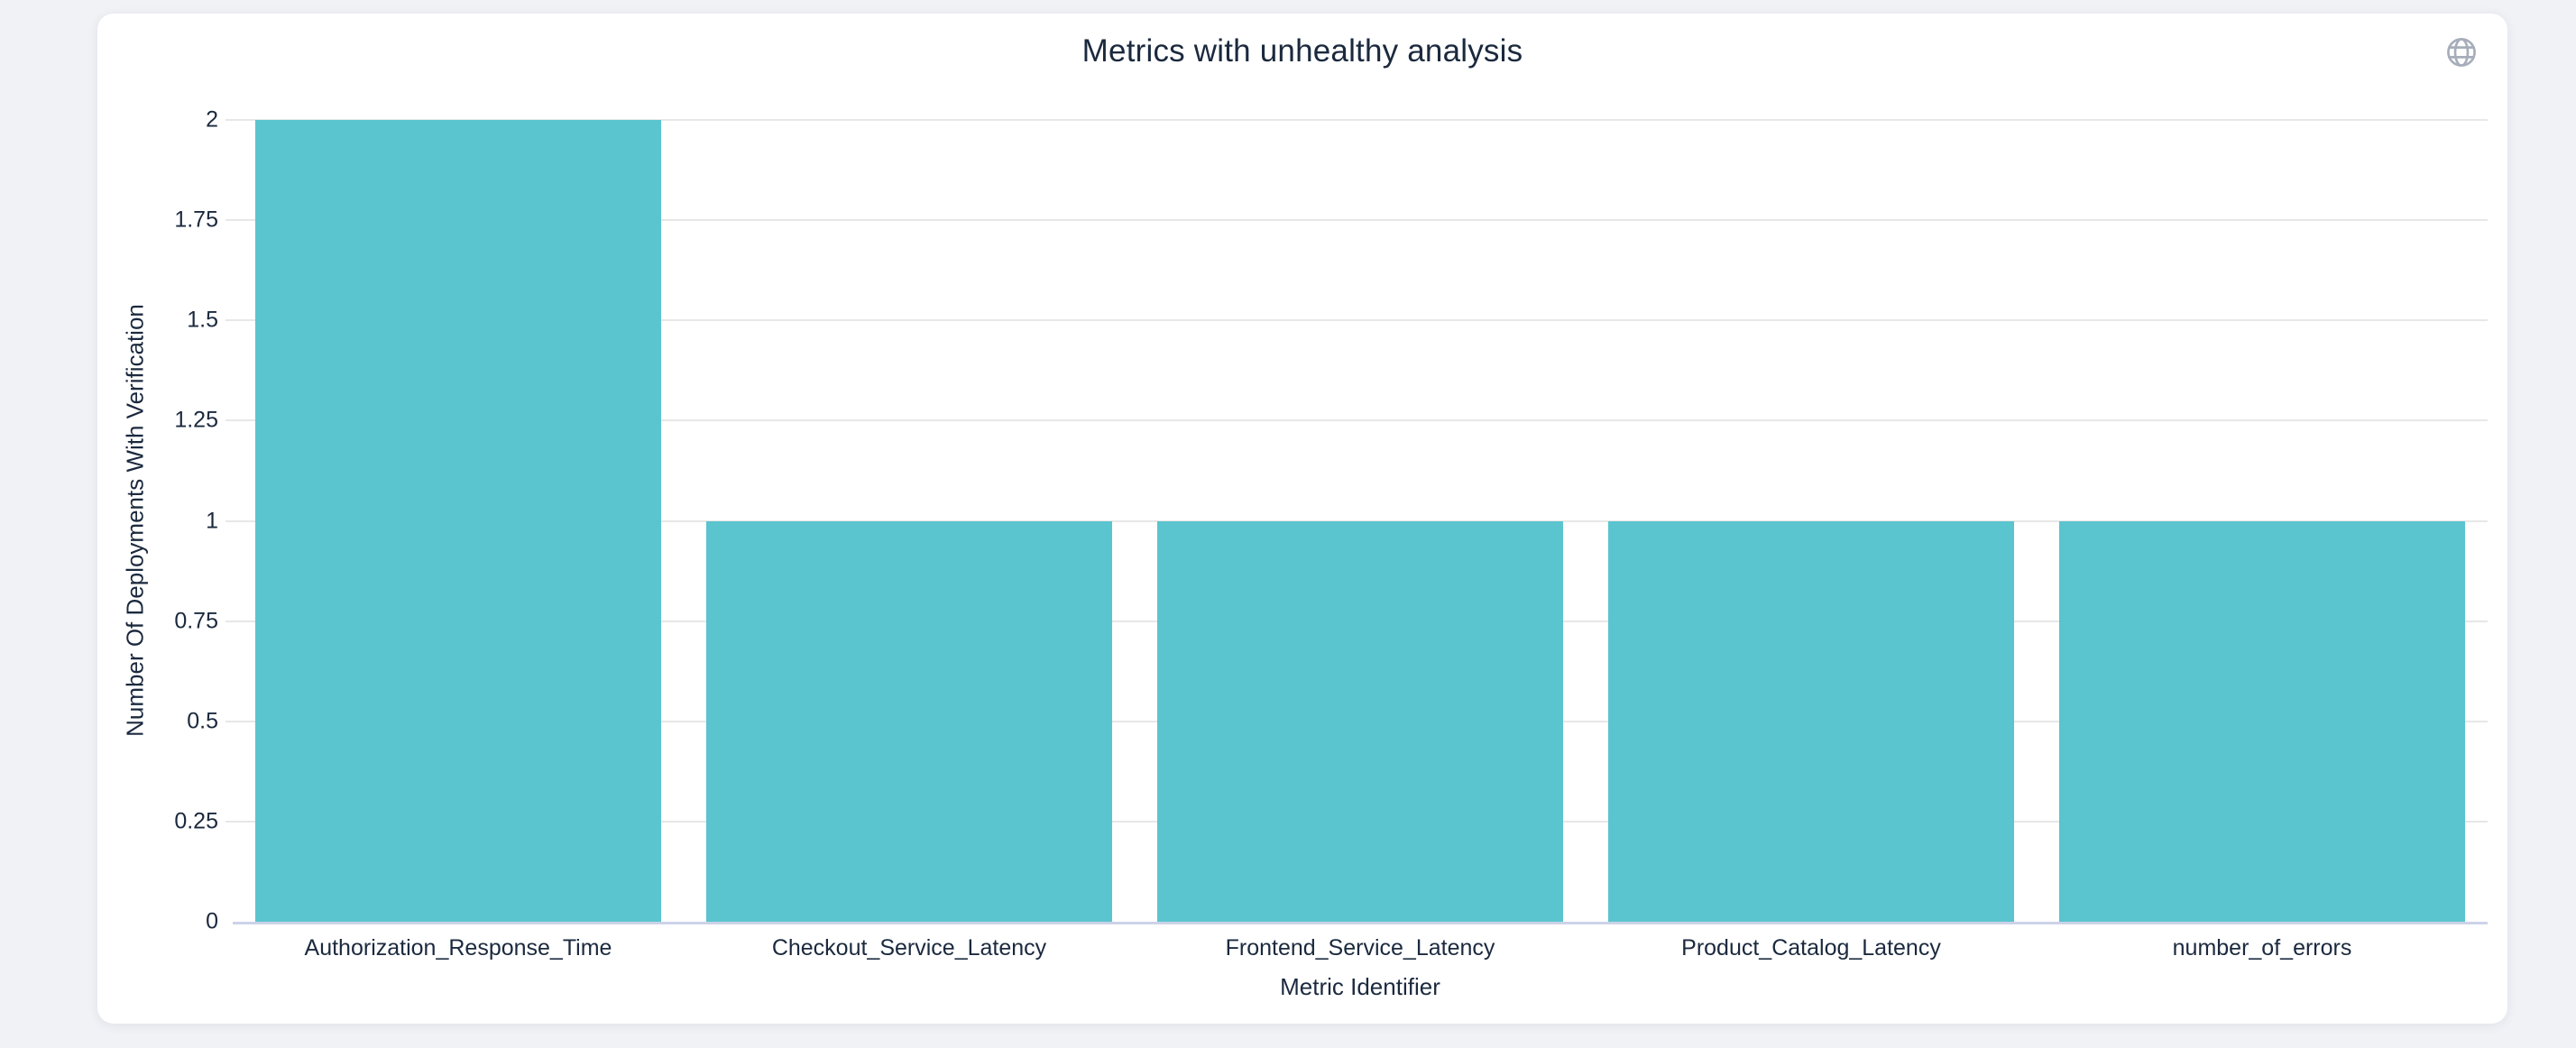 The image size is (2576, 1048). I want to click on x-tick-label: Authorization_Response_Time, so click(458, 948).